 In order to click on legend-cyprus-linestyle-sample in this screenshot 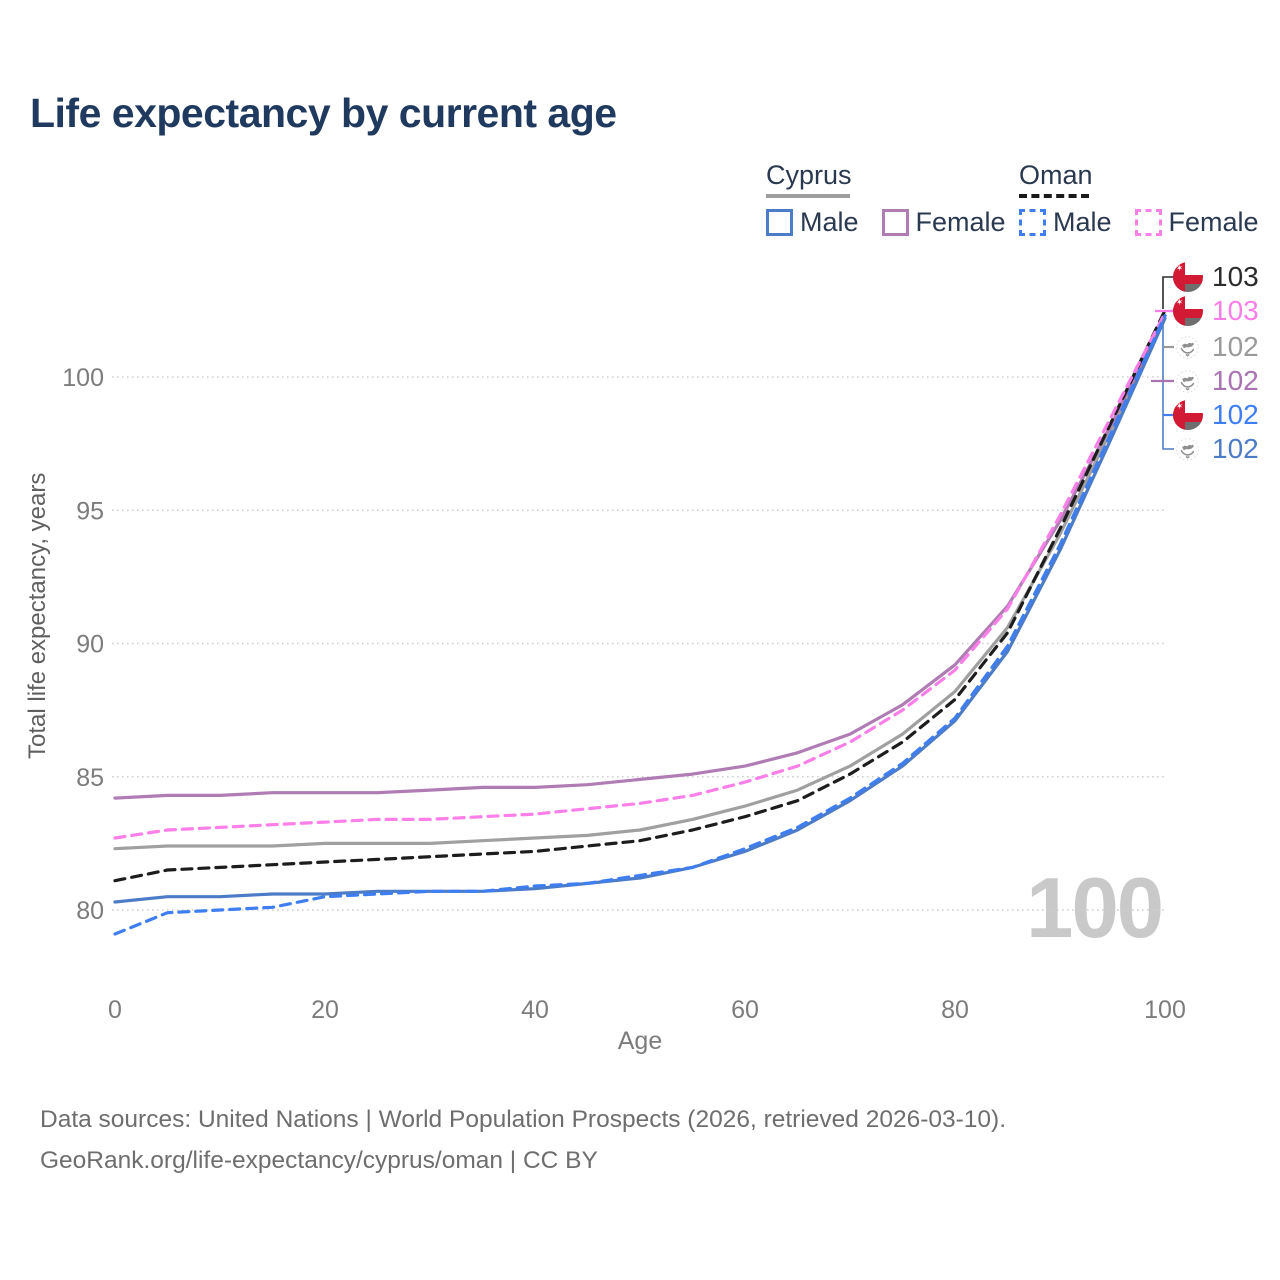, I will do `click(808, 196)`.